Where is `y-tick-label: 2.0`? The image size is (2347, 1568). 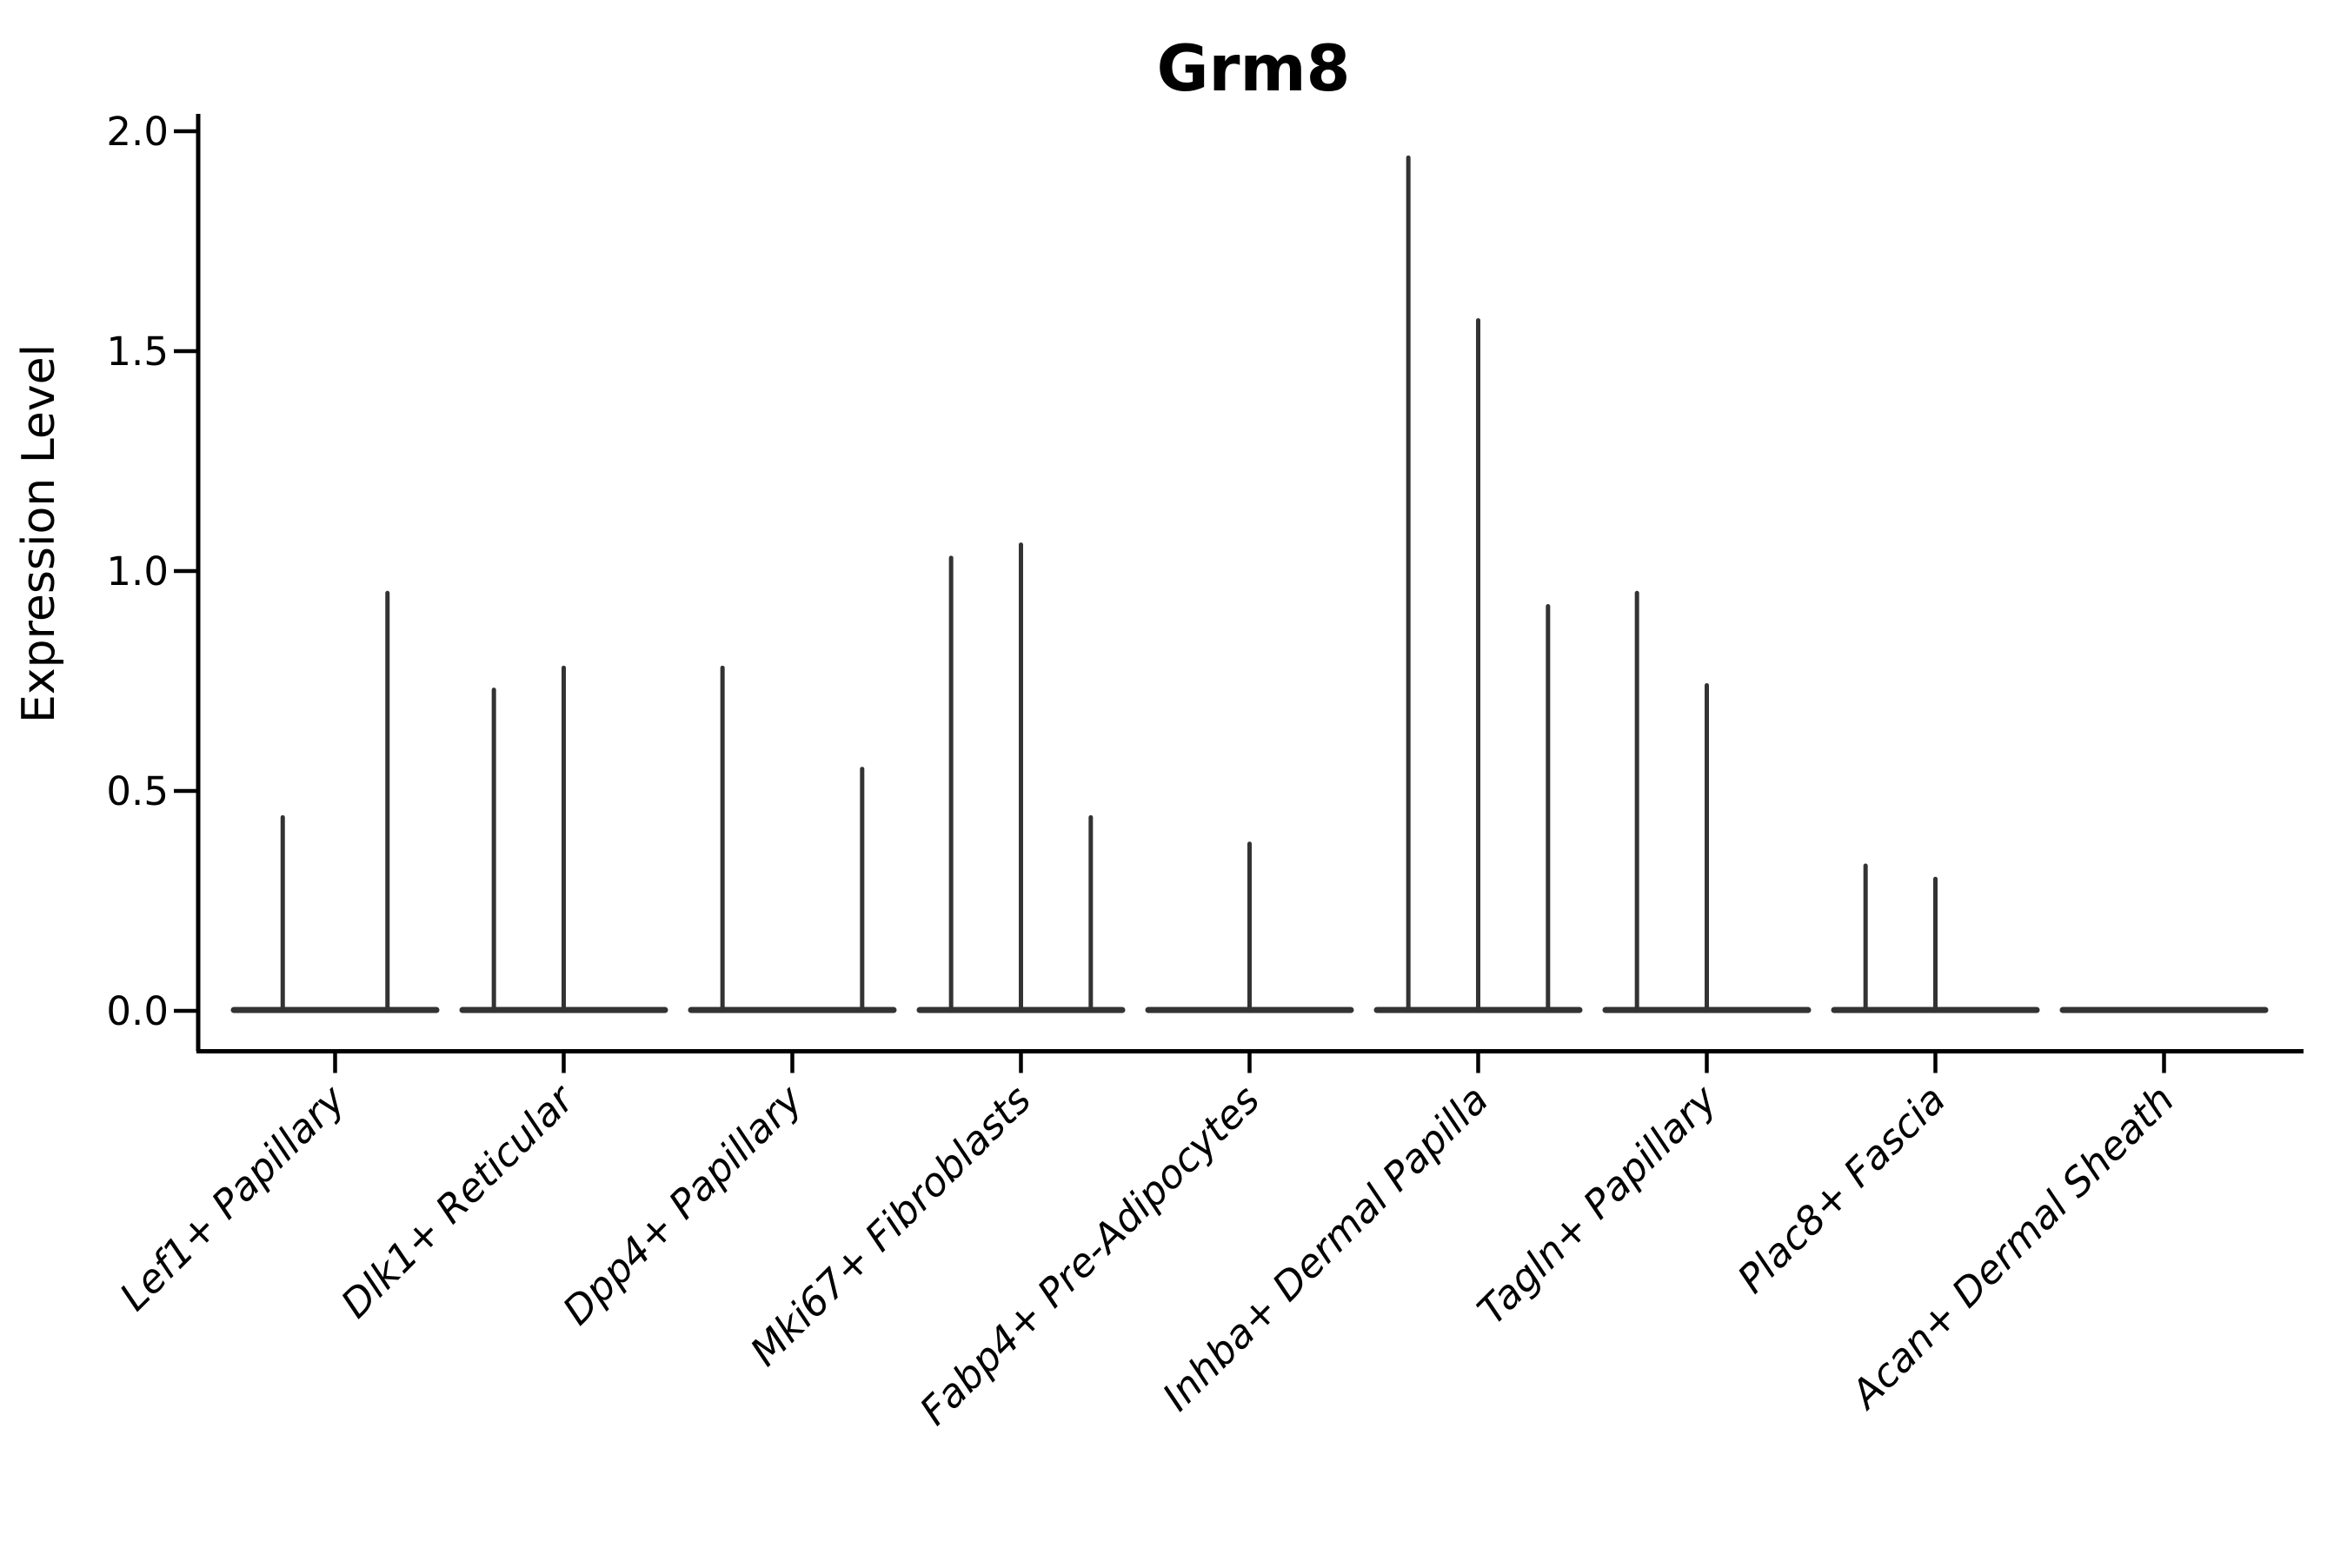
y-tick-label: 2.0 is located at coordinates (137, 132).